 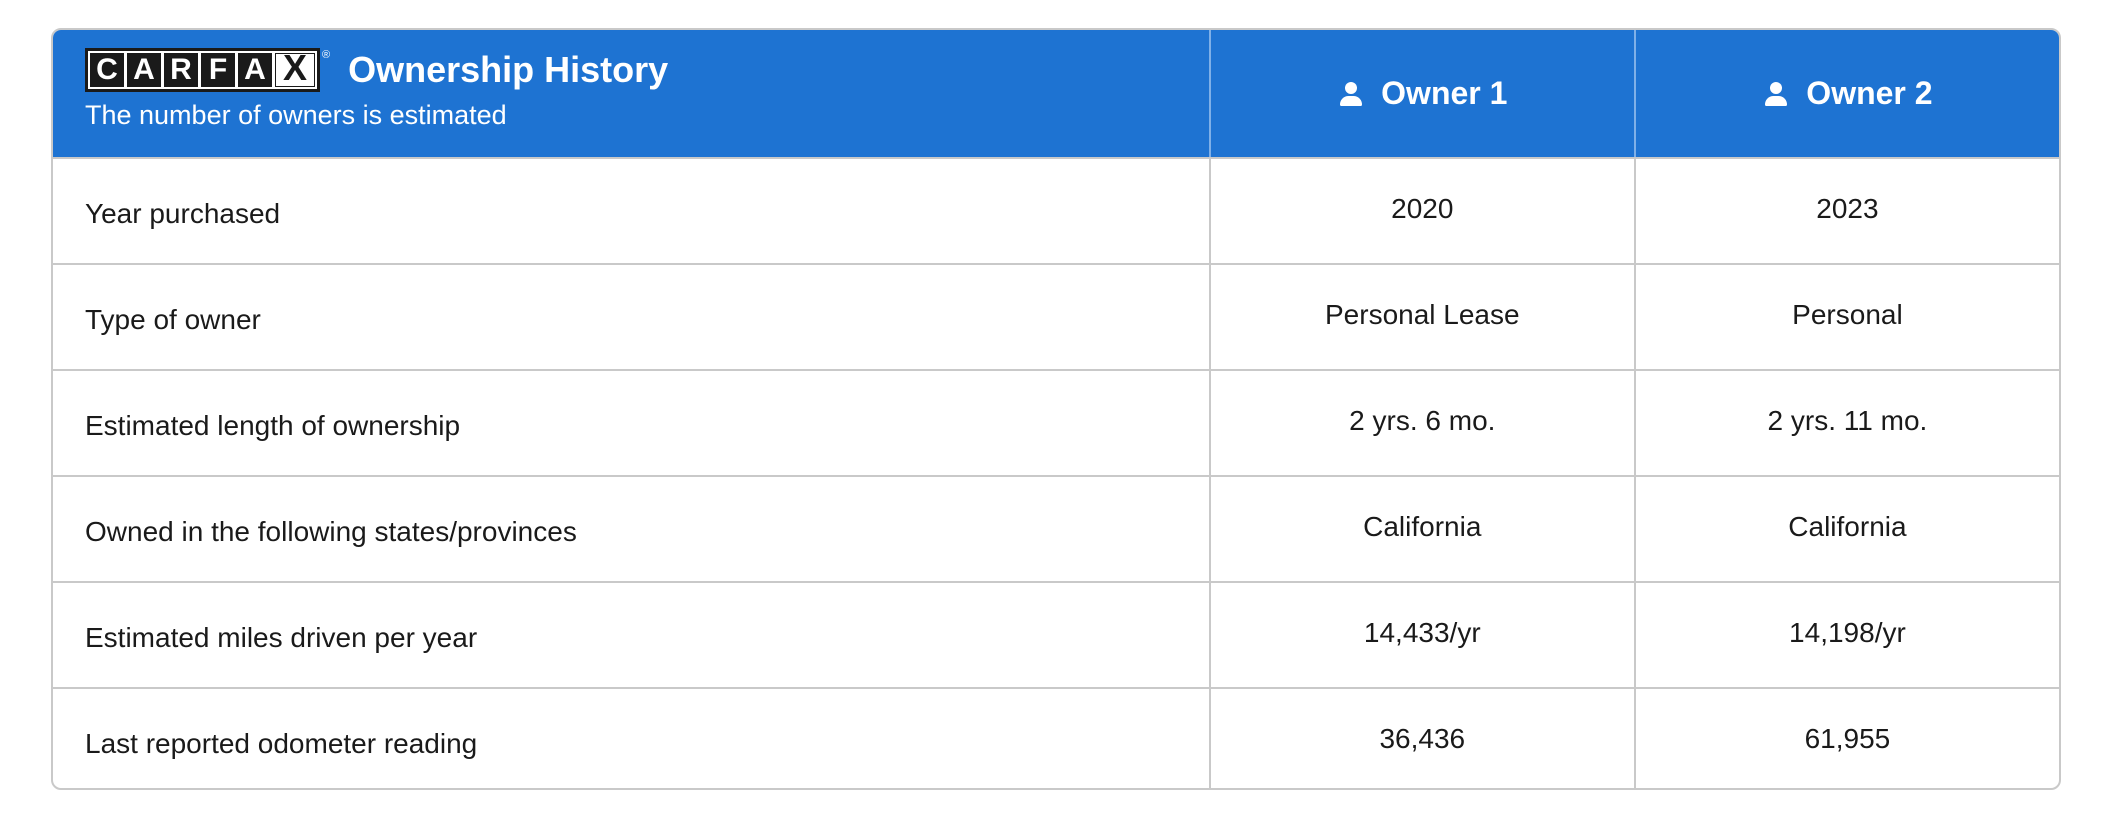 I want to click on brand-line: C A R F A X ® Ownership History, so click(x=647, y=70).